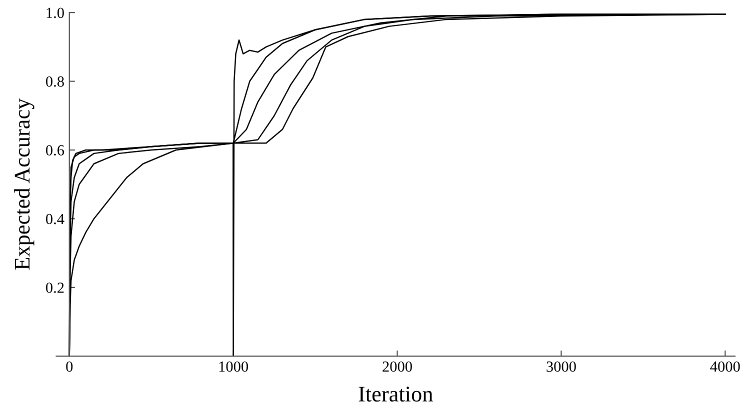 The width and height of the screenshot is (750, 419). I want to click on y-tick-label: 0.8, so click(55, 81).